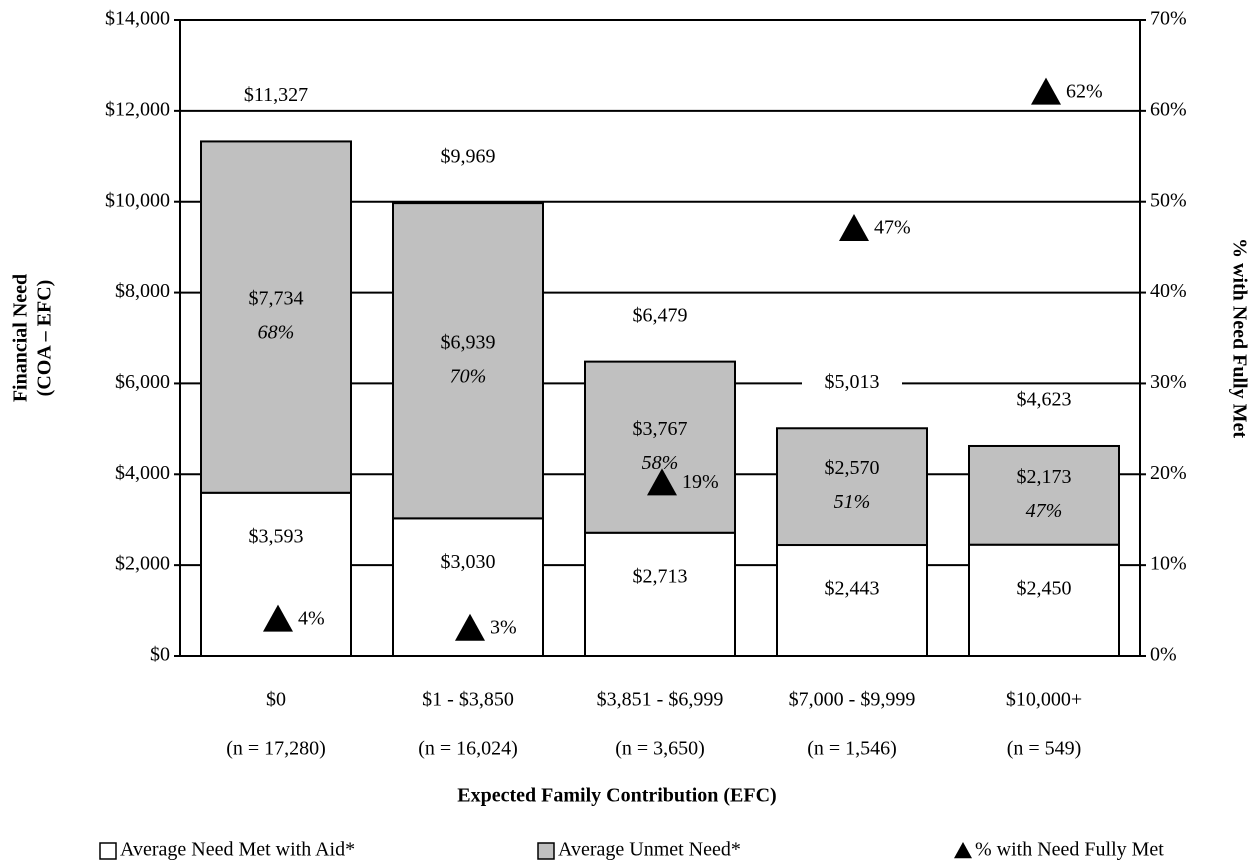 The height and width of the screenshot is (865, 1255). I want to click on y2-tick-label: 30%, so click(1168, 382).